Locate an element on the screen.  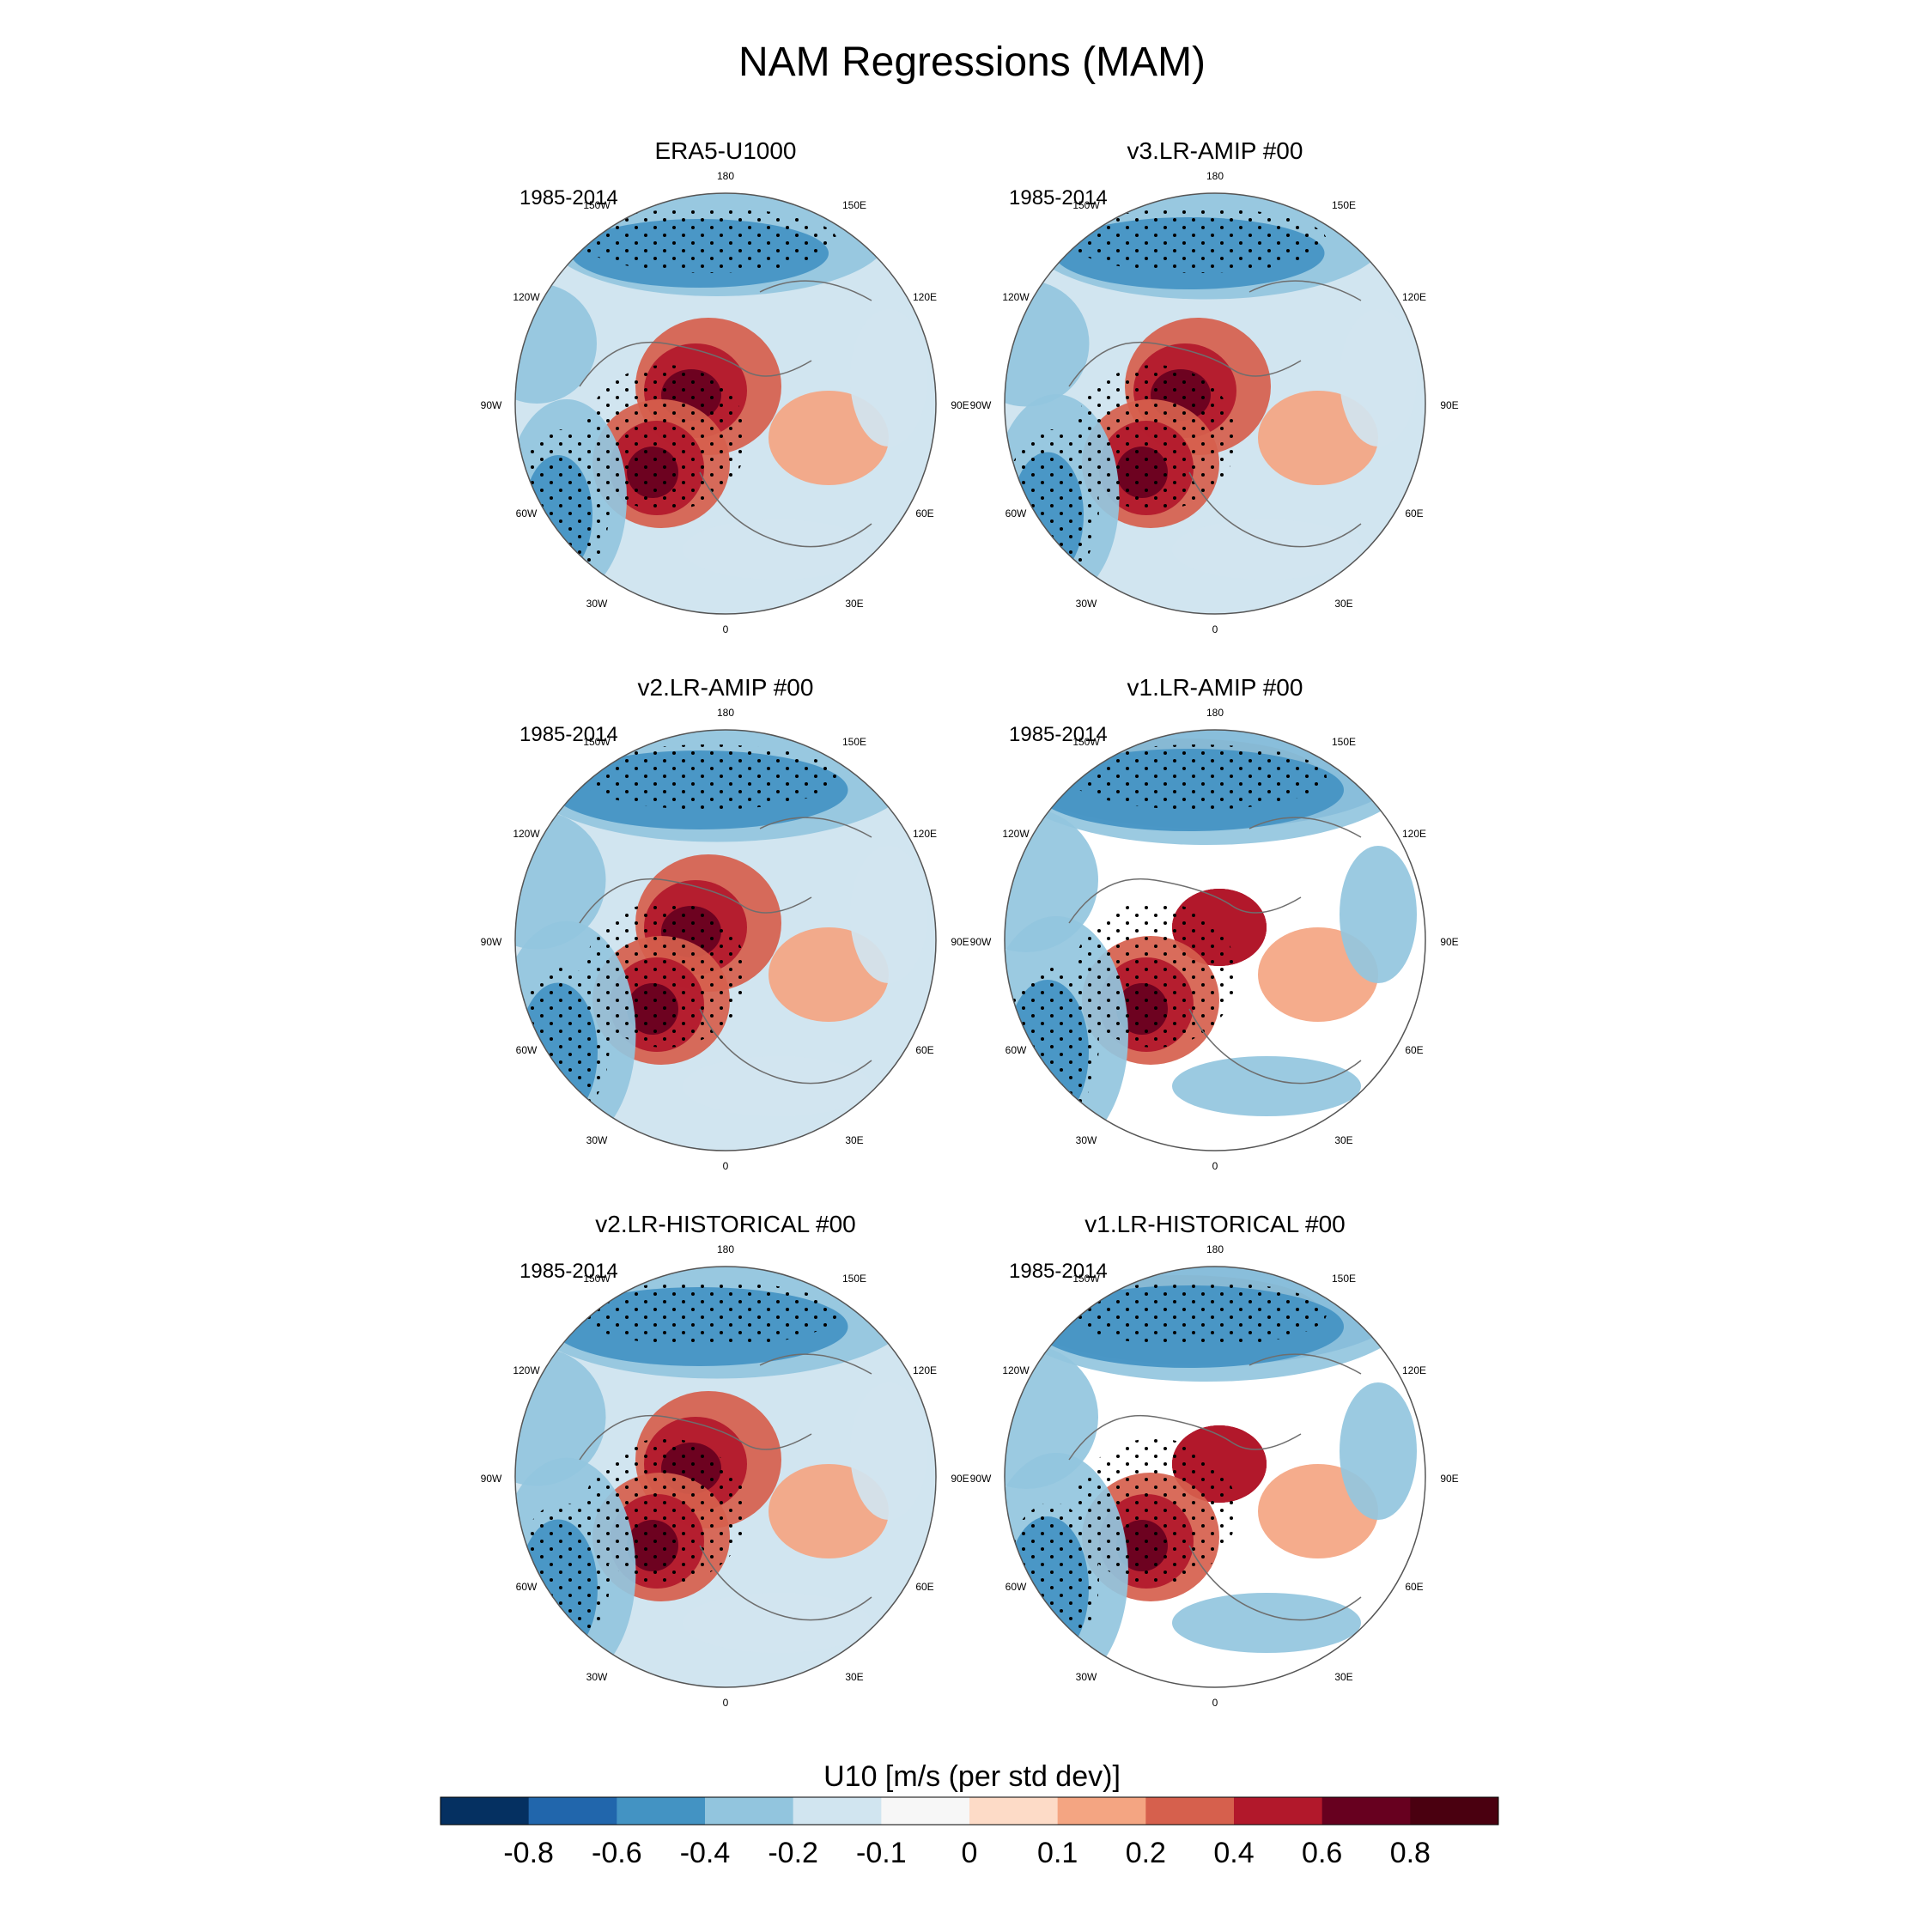
panel-title: v2.LR-HISTORICAL #00 is located at coordinates (725, 1224).